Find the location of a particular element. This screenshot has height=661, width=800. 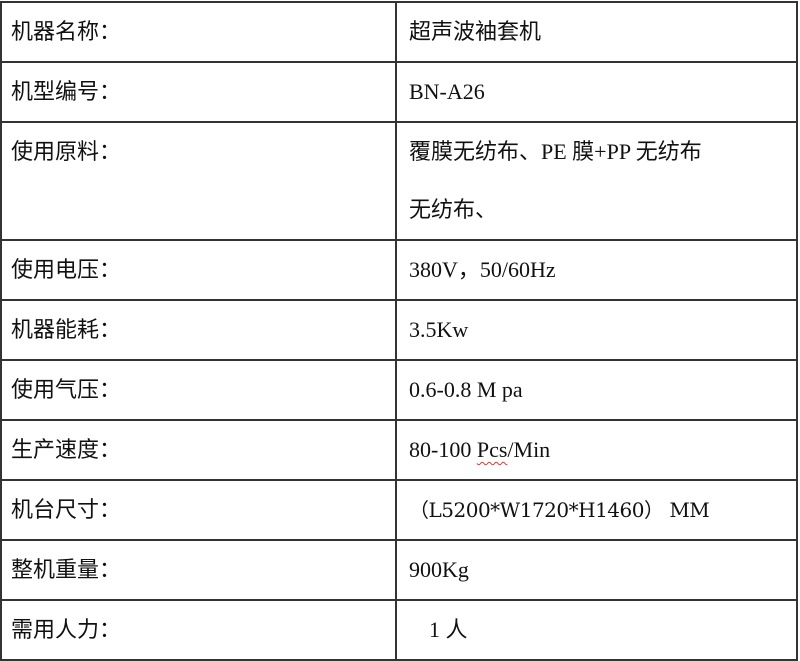

row-value: 覆膜无纺布、PE 膜+PP 无纺布 无纺布、 is located at coordinates (596, 181).